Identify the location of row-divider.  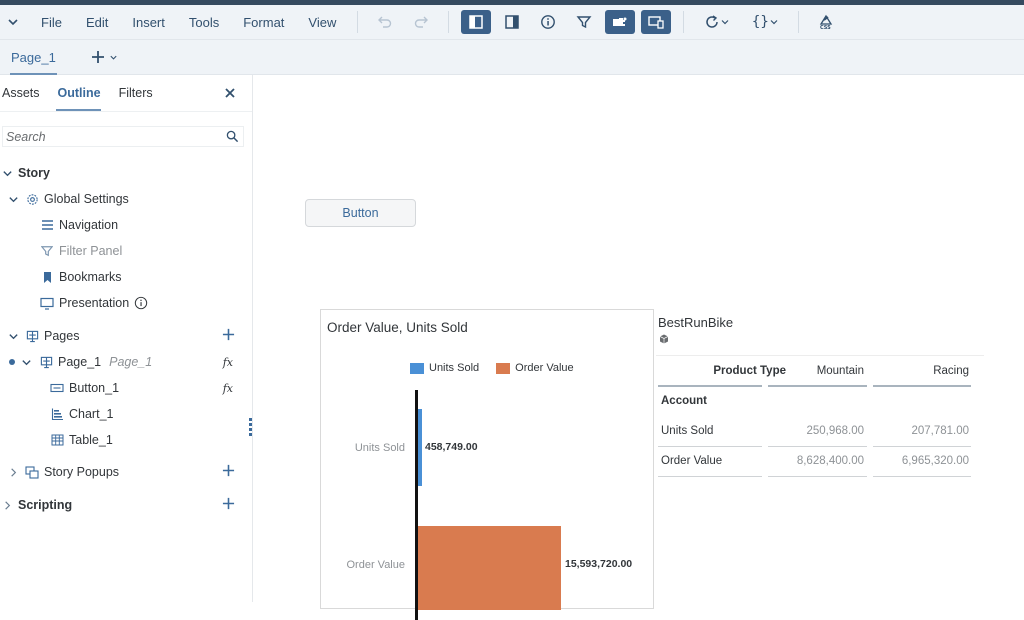
(817, 476).